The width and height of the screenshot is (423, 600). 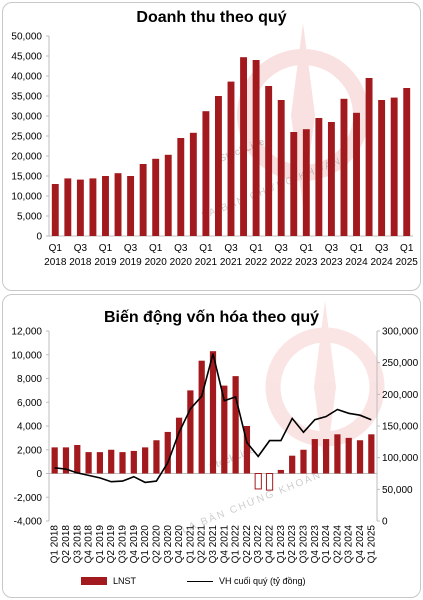 What do you see at coordinates (331, 262) in the screenshot?
I see `x-tick-label-year: 2023` at bounding box center [331, 262].